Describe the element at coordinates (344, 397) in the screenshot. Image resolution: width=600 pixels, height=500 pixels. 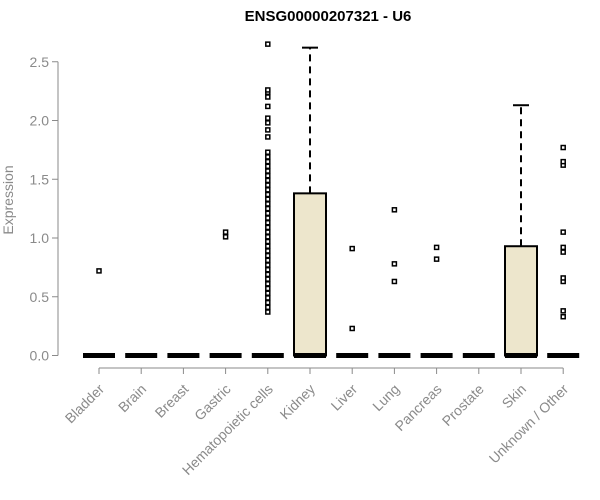
I see `x-tick-label: Liver` at that location.